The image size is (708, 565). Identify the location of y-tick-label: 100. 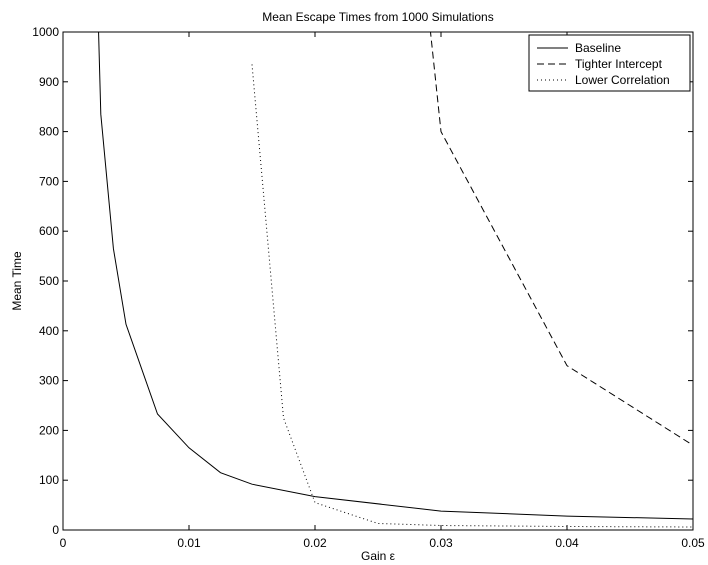
(49, 480).